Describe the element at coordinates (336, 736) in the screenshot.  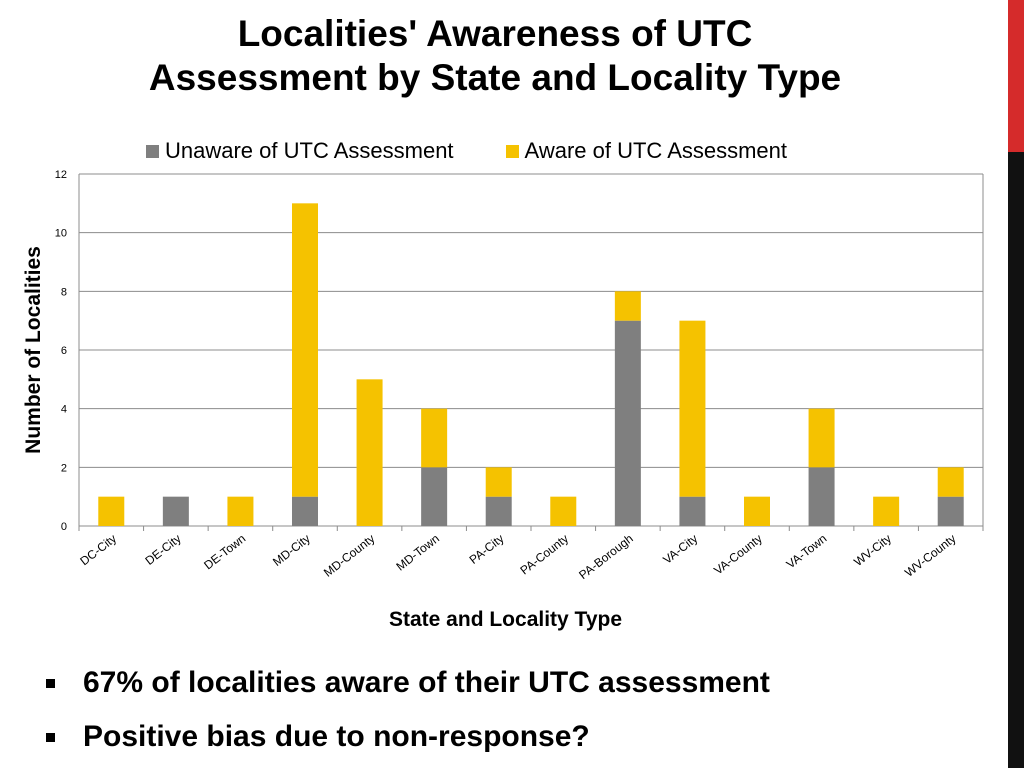
I see `bullet-text: Positive bias due to non-response?` at that location.